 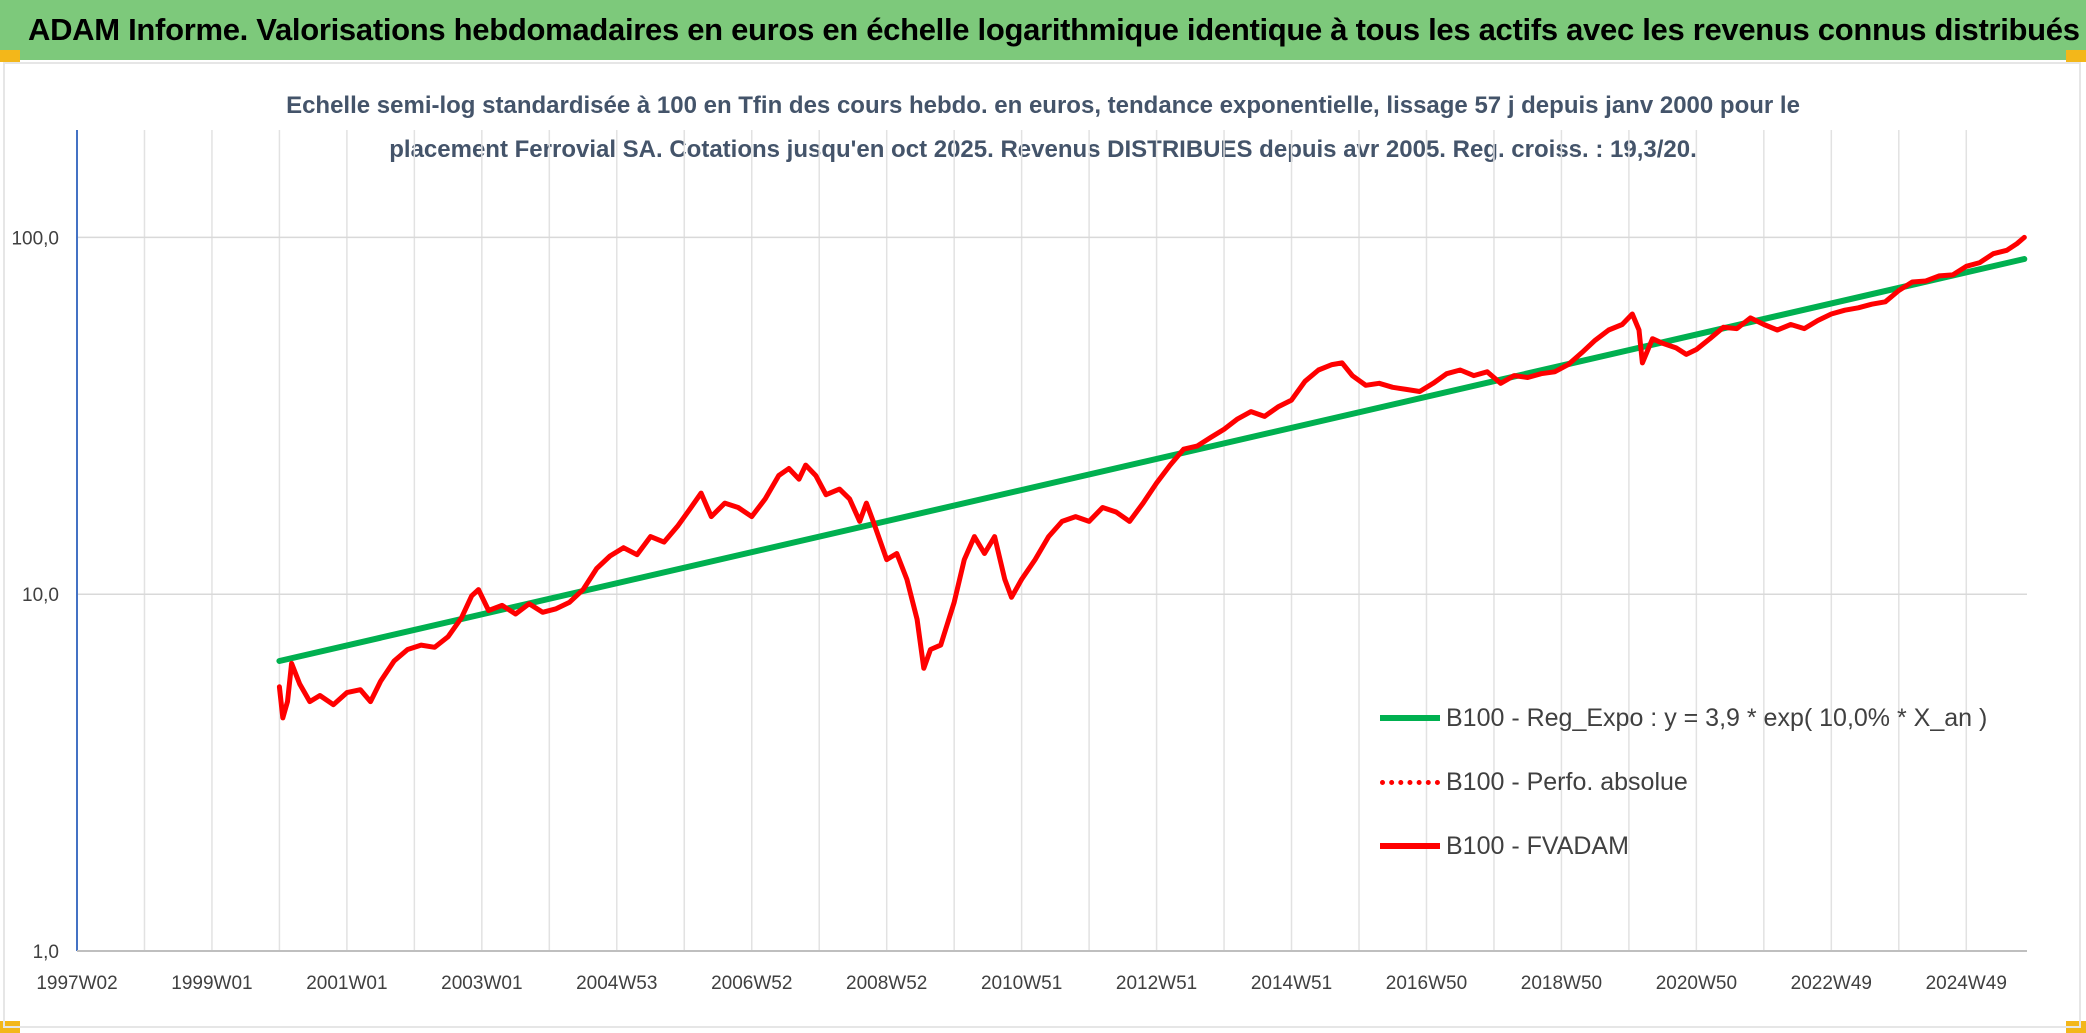 I want to click on x-tick-label: 2022W49, so click(x=1831, y=983).